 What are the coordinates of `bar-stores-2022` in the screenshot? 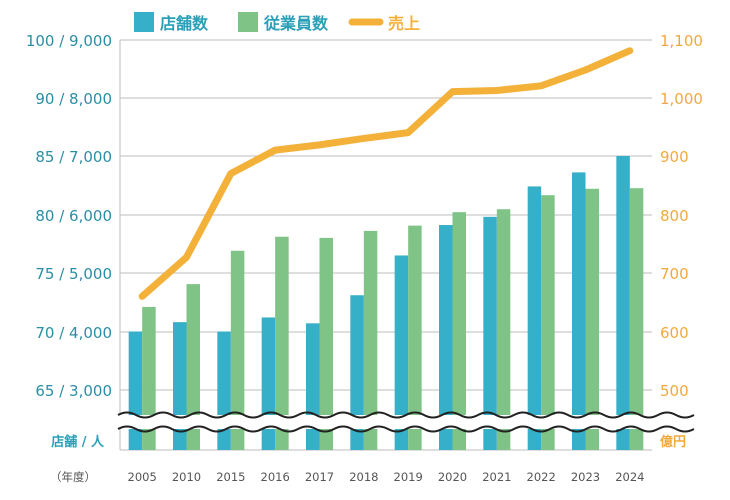 It's located at (534, 318).